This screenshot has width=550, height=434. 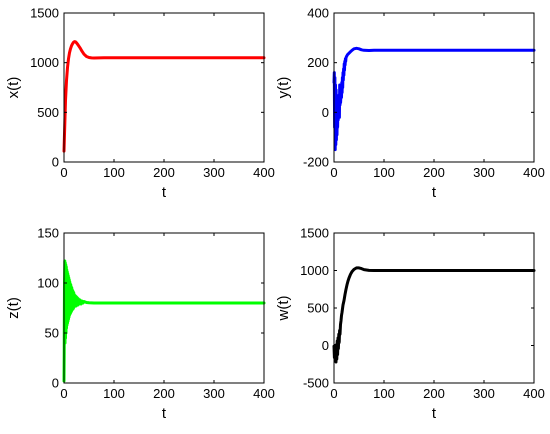 I want to click on z-plot-xtick-label: 400, so click(x=264, y=393).